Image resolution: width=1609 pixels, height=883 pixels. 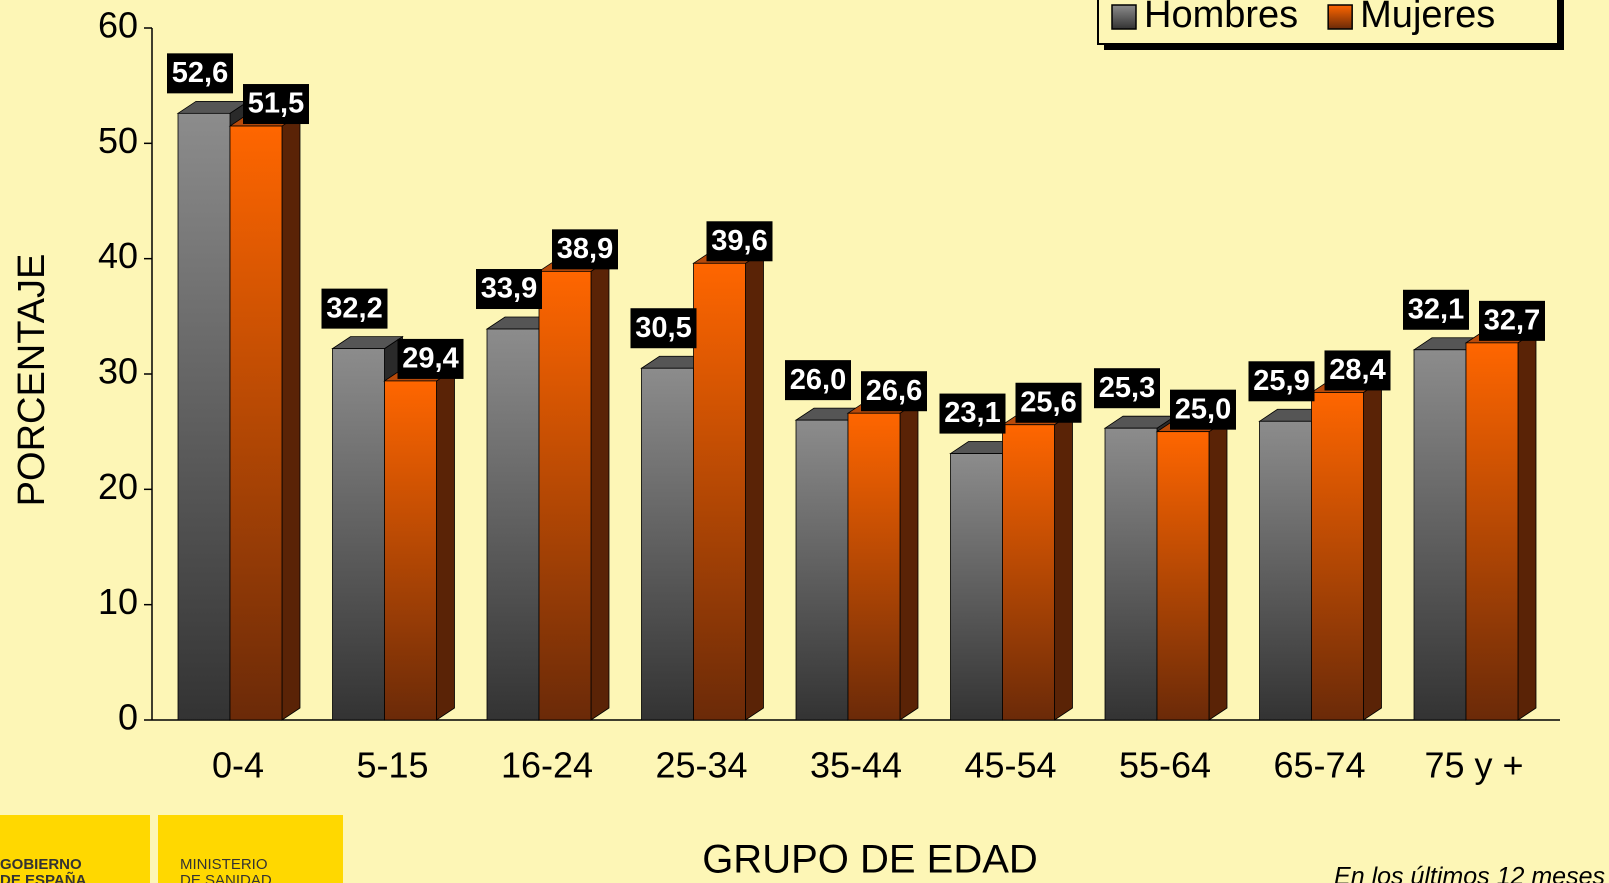 I want to click on value-label: 25,6, so click(x=1048, y=402).